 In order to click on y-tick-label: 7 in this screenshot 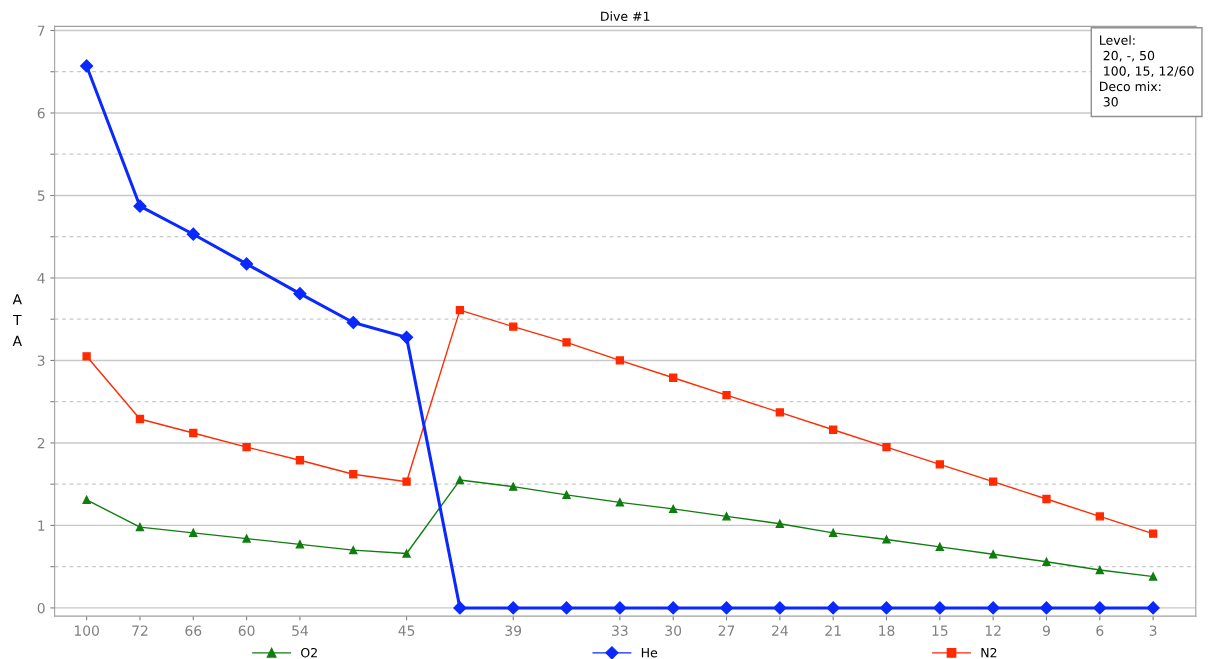, I will do `click(41, 30)`.